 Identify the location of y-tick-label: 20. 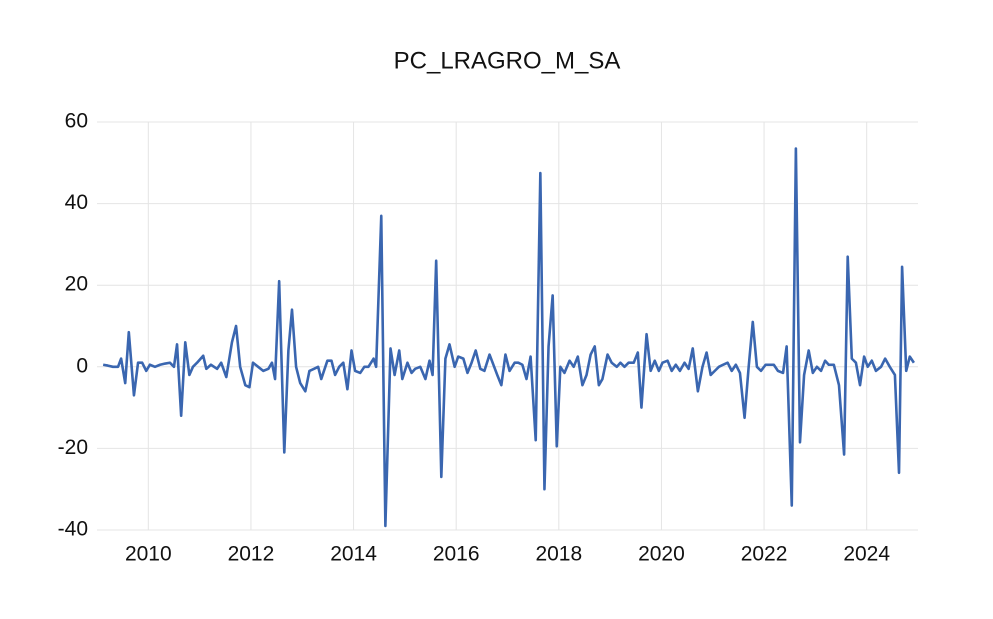
(76, 284).